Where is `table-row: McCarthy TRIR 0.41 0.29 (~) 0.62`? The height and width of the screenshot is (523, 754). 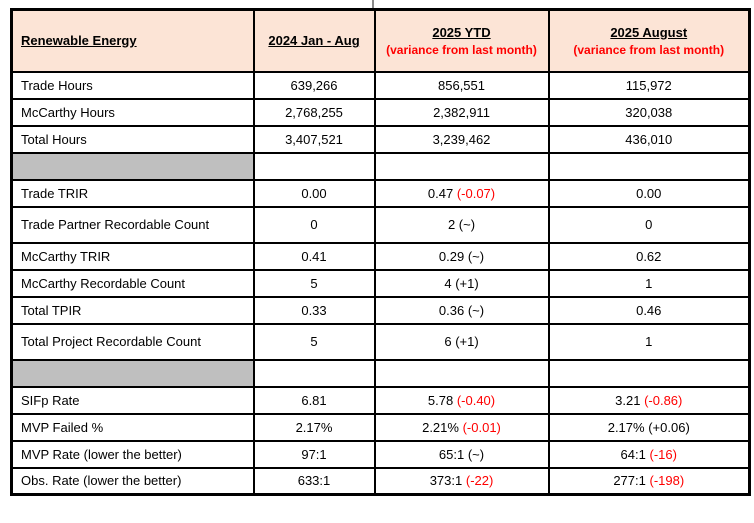
table-row: McCarthy TRIR 0.41 0.29 (~) 0.62 is located at coordinates (380, 256).